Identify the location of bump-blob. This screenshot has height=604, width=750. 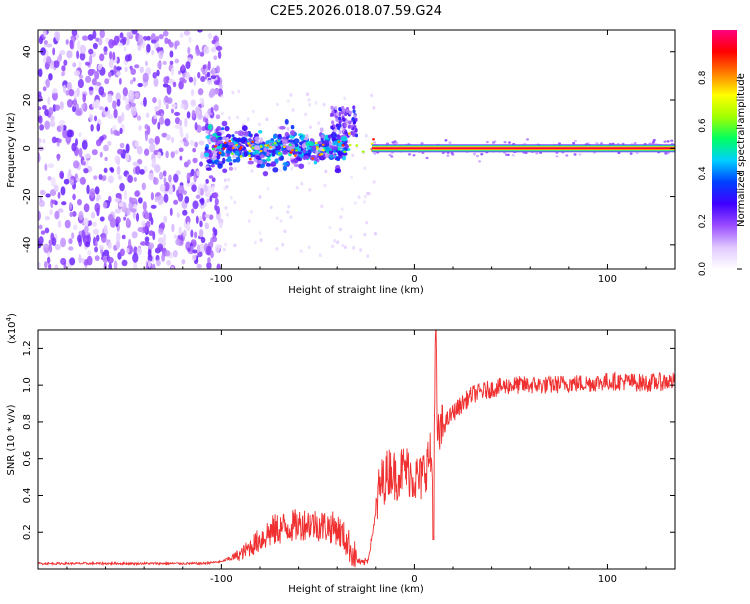
(350, 122).